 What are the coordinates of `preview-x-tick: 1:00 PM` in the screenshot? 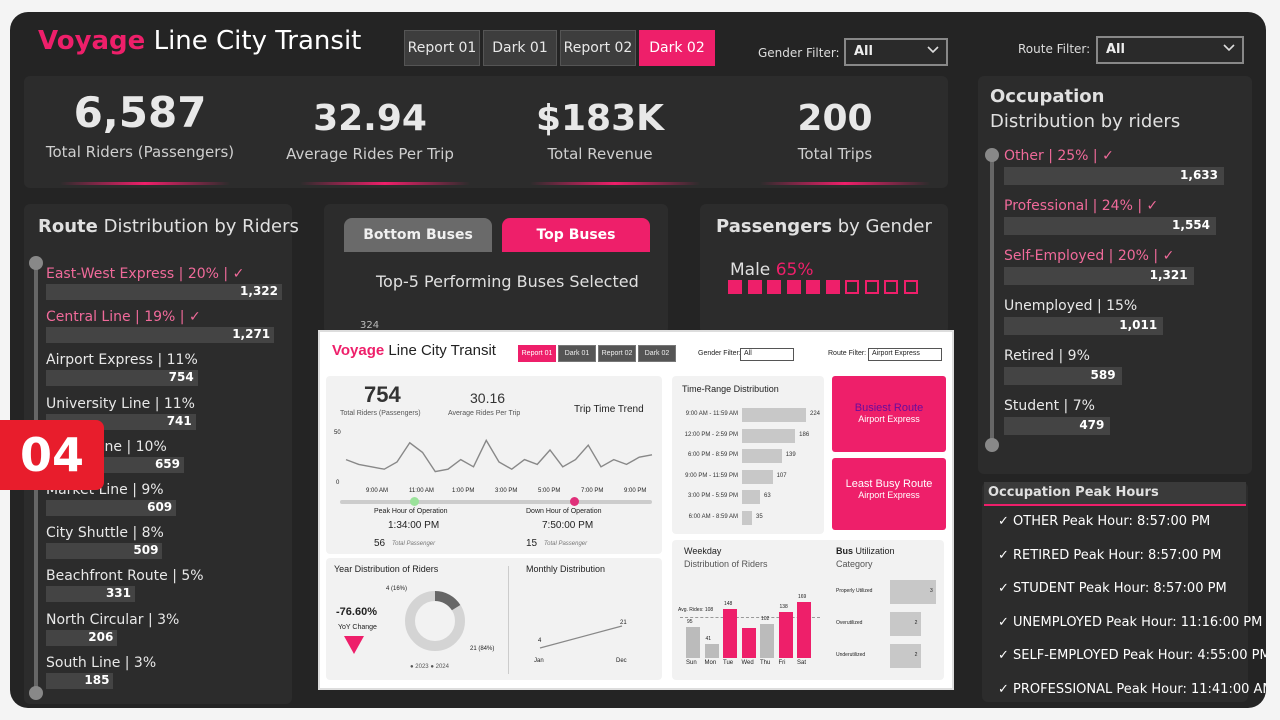 It's located at (463, 491).